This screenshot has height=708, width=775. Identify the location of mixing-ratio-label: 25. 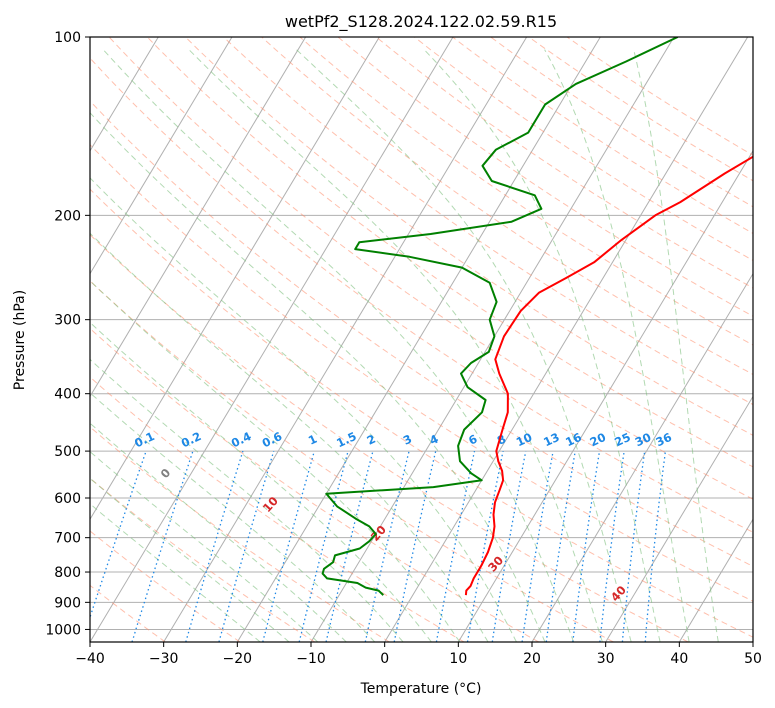
(622, 439).